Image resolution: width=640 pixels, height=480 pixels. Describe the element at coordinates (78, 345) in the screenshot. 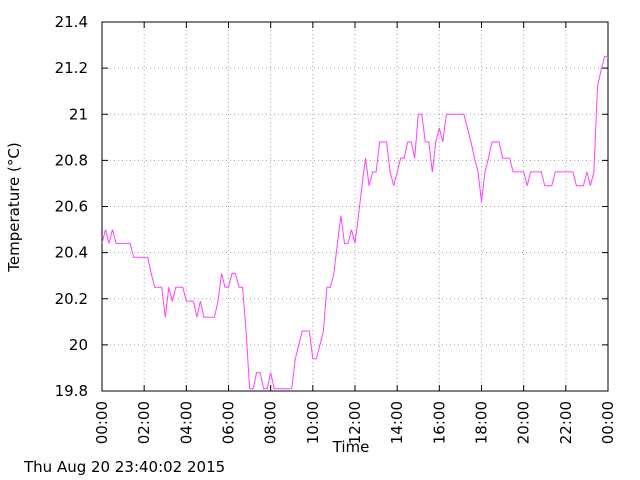

I see `y-tick-label: 20` at that location.